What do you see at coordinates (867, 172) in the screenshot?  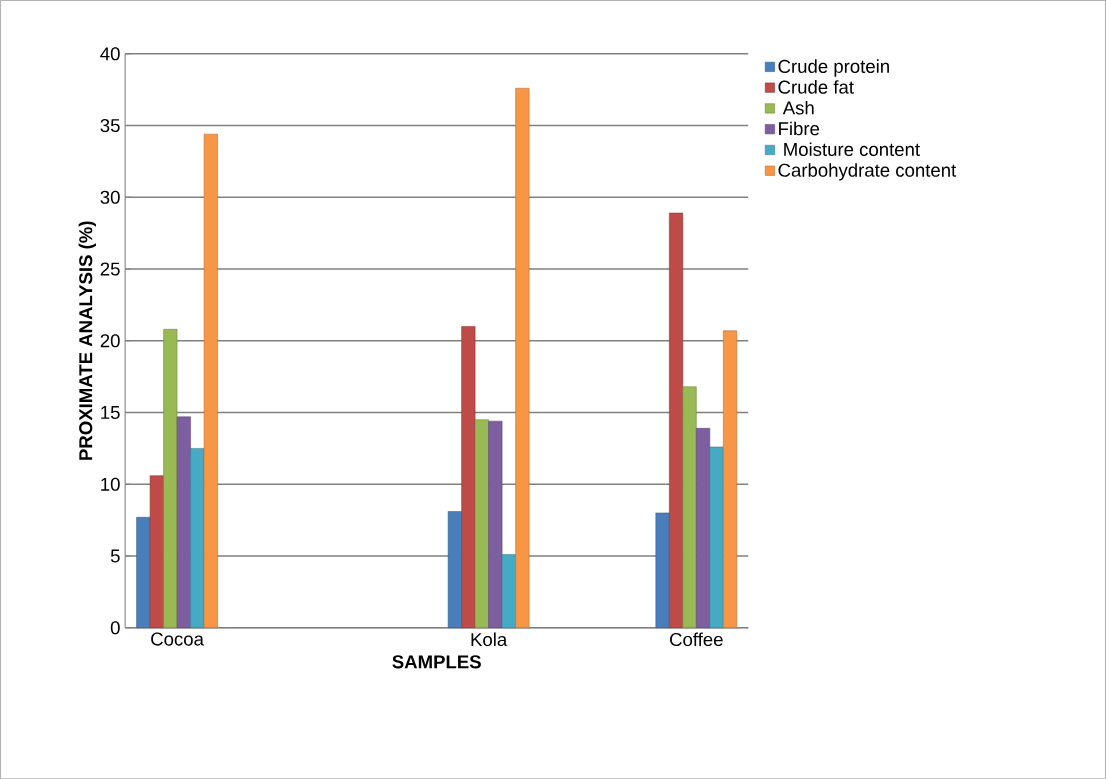 I see `legend-label: Carbohydrate content` at bounding box center [867, 172].